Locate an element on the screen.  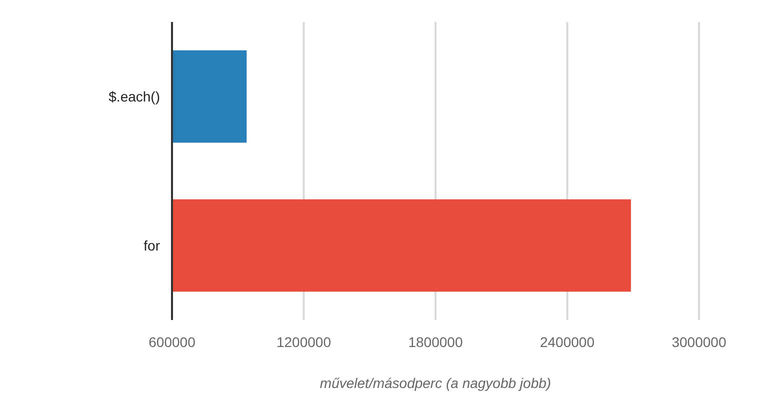
x-tick-label: 1200000 is located at coordinates (304, 342).